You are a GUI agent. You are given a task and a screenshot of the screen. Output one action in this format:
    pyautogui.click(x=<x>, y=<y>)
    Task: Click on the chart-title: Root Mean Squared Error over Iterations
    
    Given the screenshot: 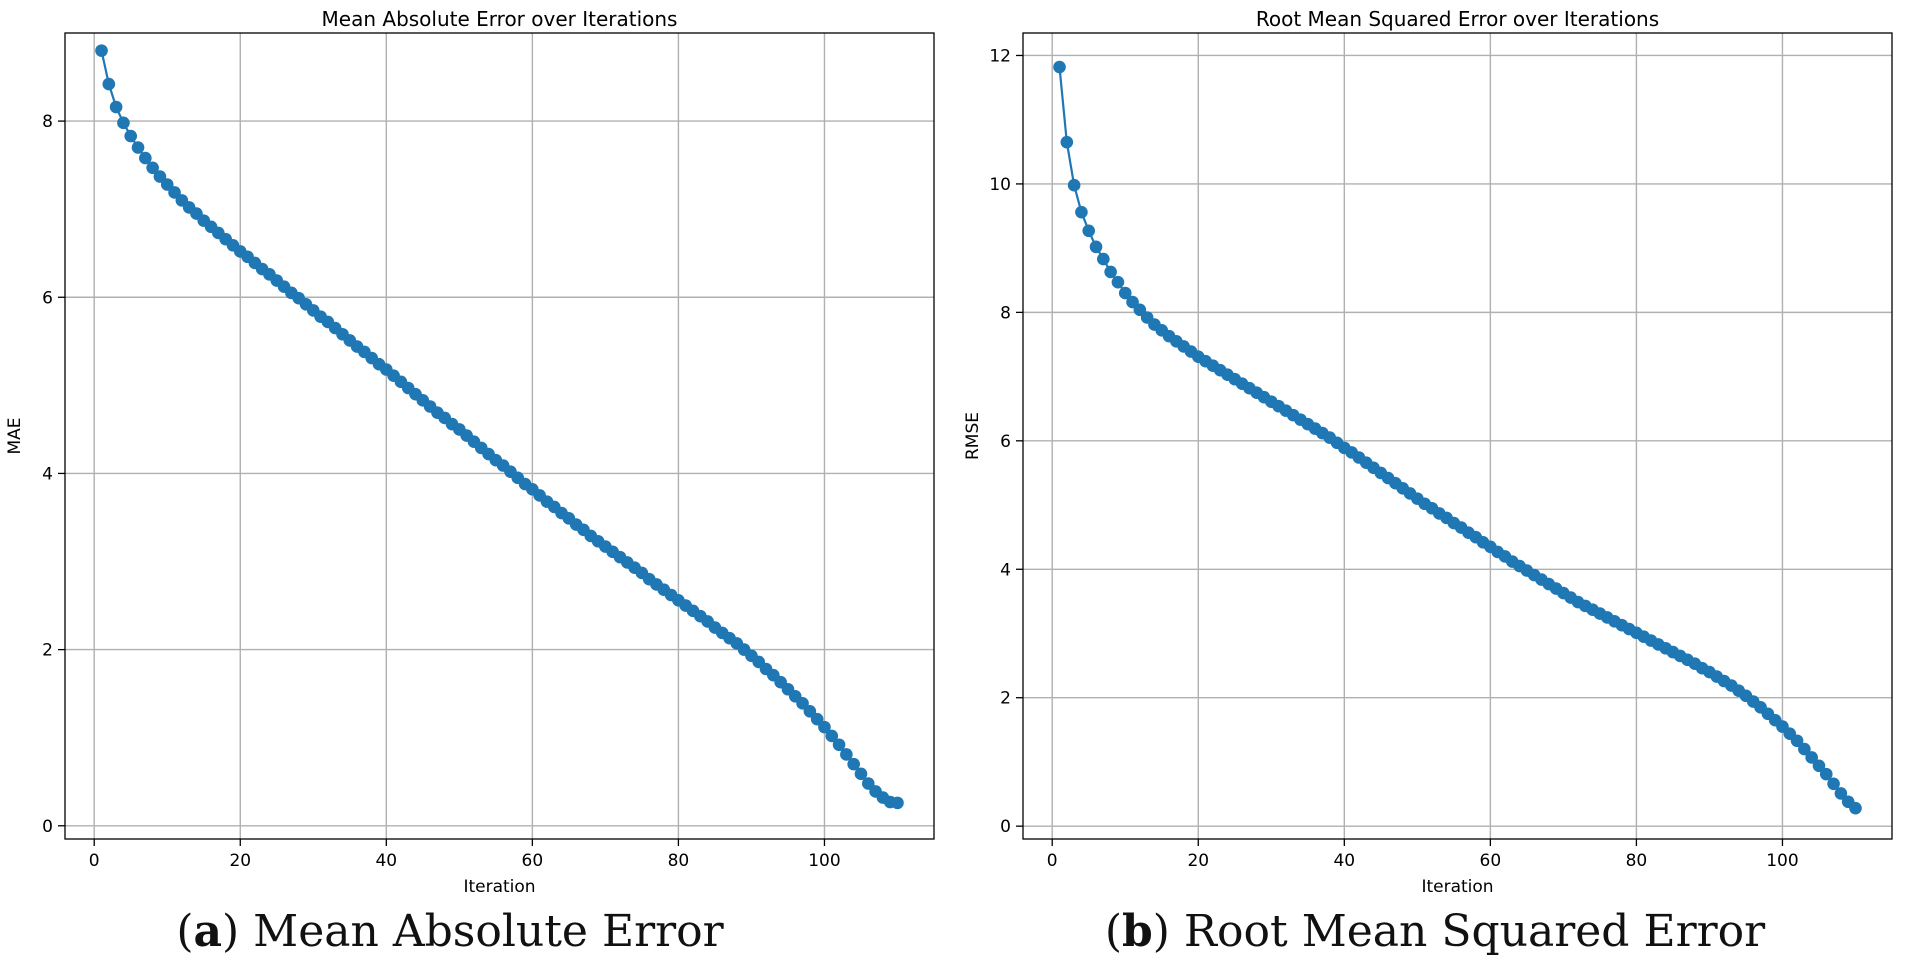 What is the action you would take?
    pyautogui.click(x=1457, y=19)
    